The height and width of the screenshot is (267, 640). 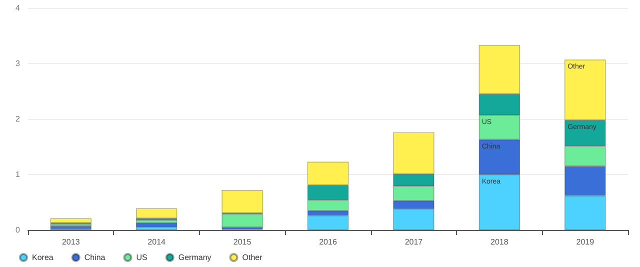 What do you see at coordinates (95, 257) in the screenshot?
I see `legend-label: China` at bounding box center [95, 257].